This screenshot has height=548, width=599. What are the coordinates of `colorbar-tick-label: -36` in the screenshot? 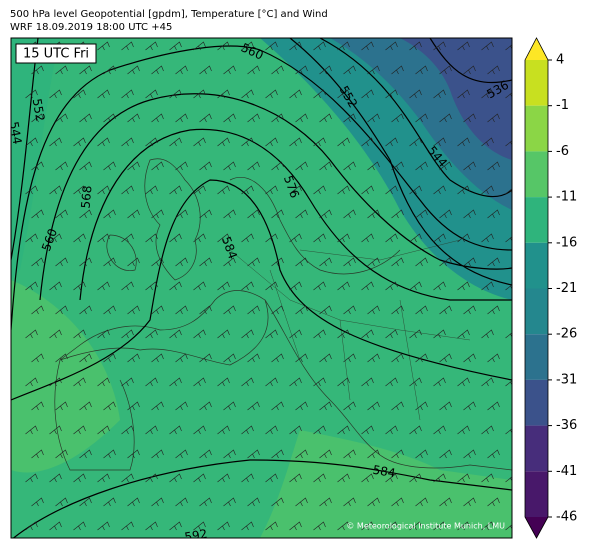 It's located at (566, 425).